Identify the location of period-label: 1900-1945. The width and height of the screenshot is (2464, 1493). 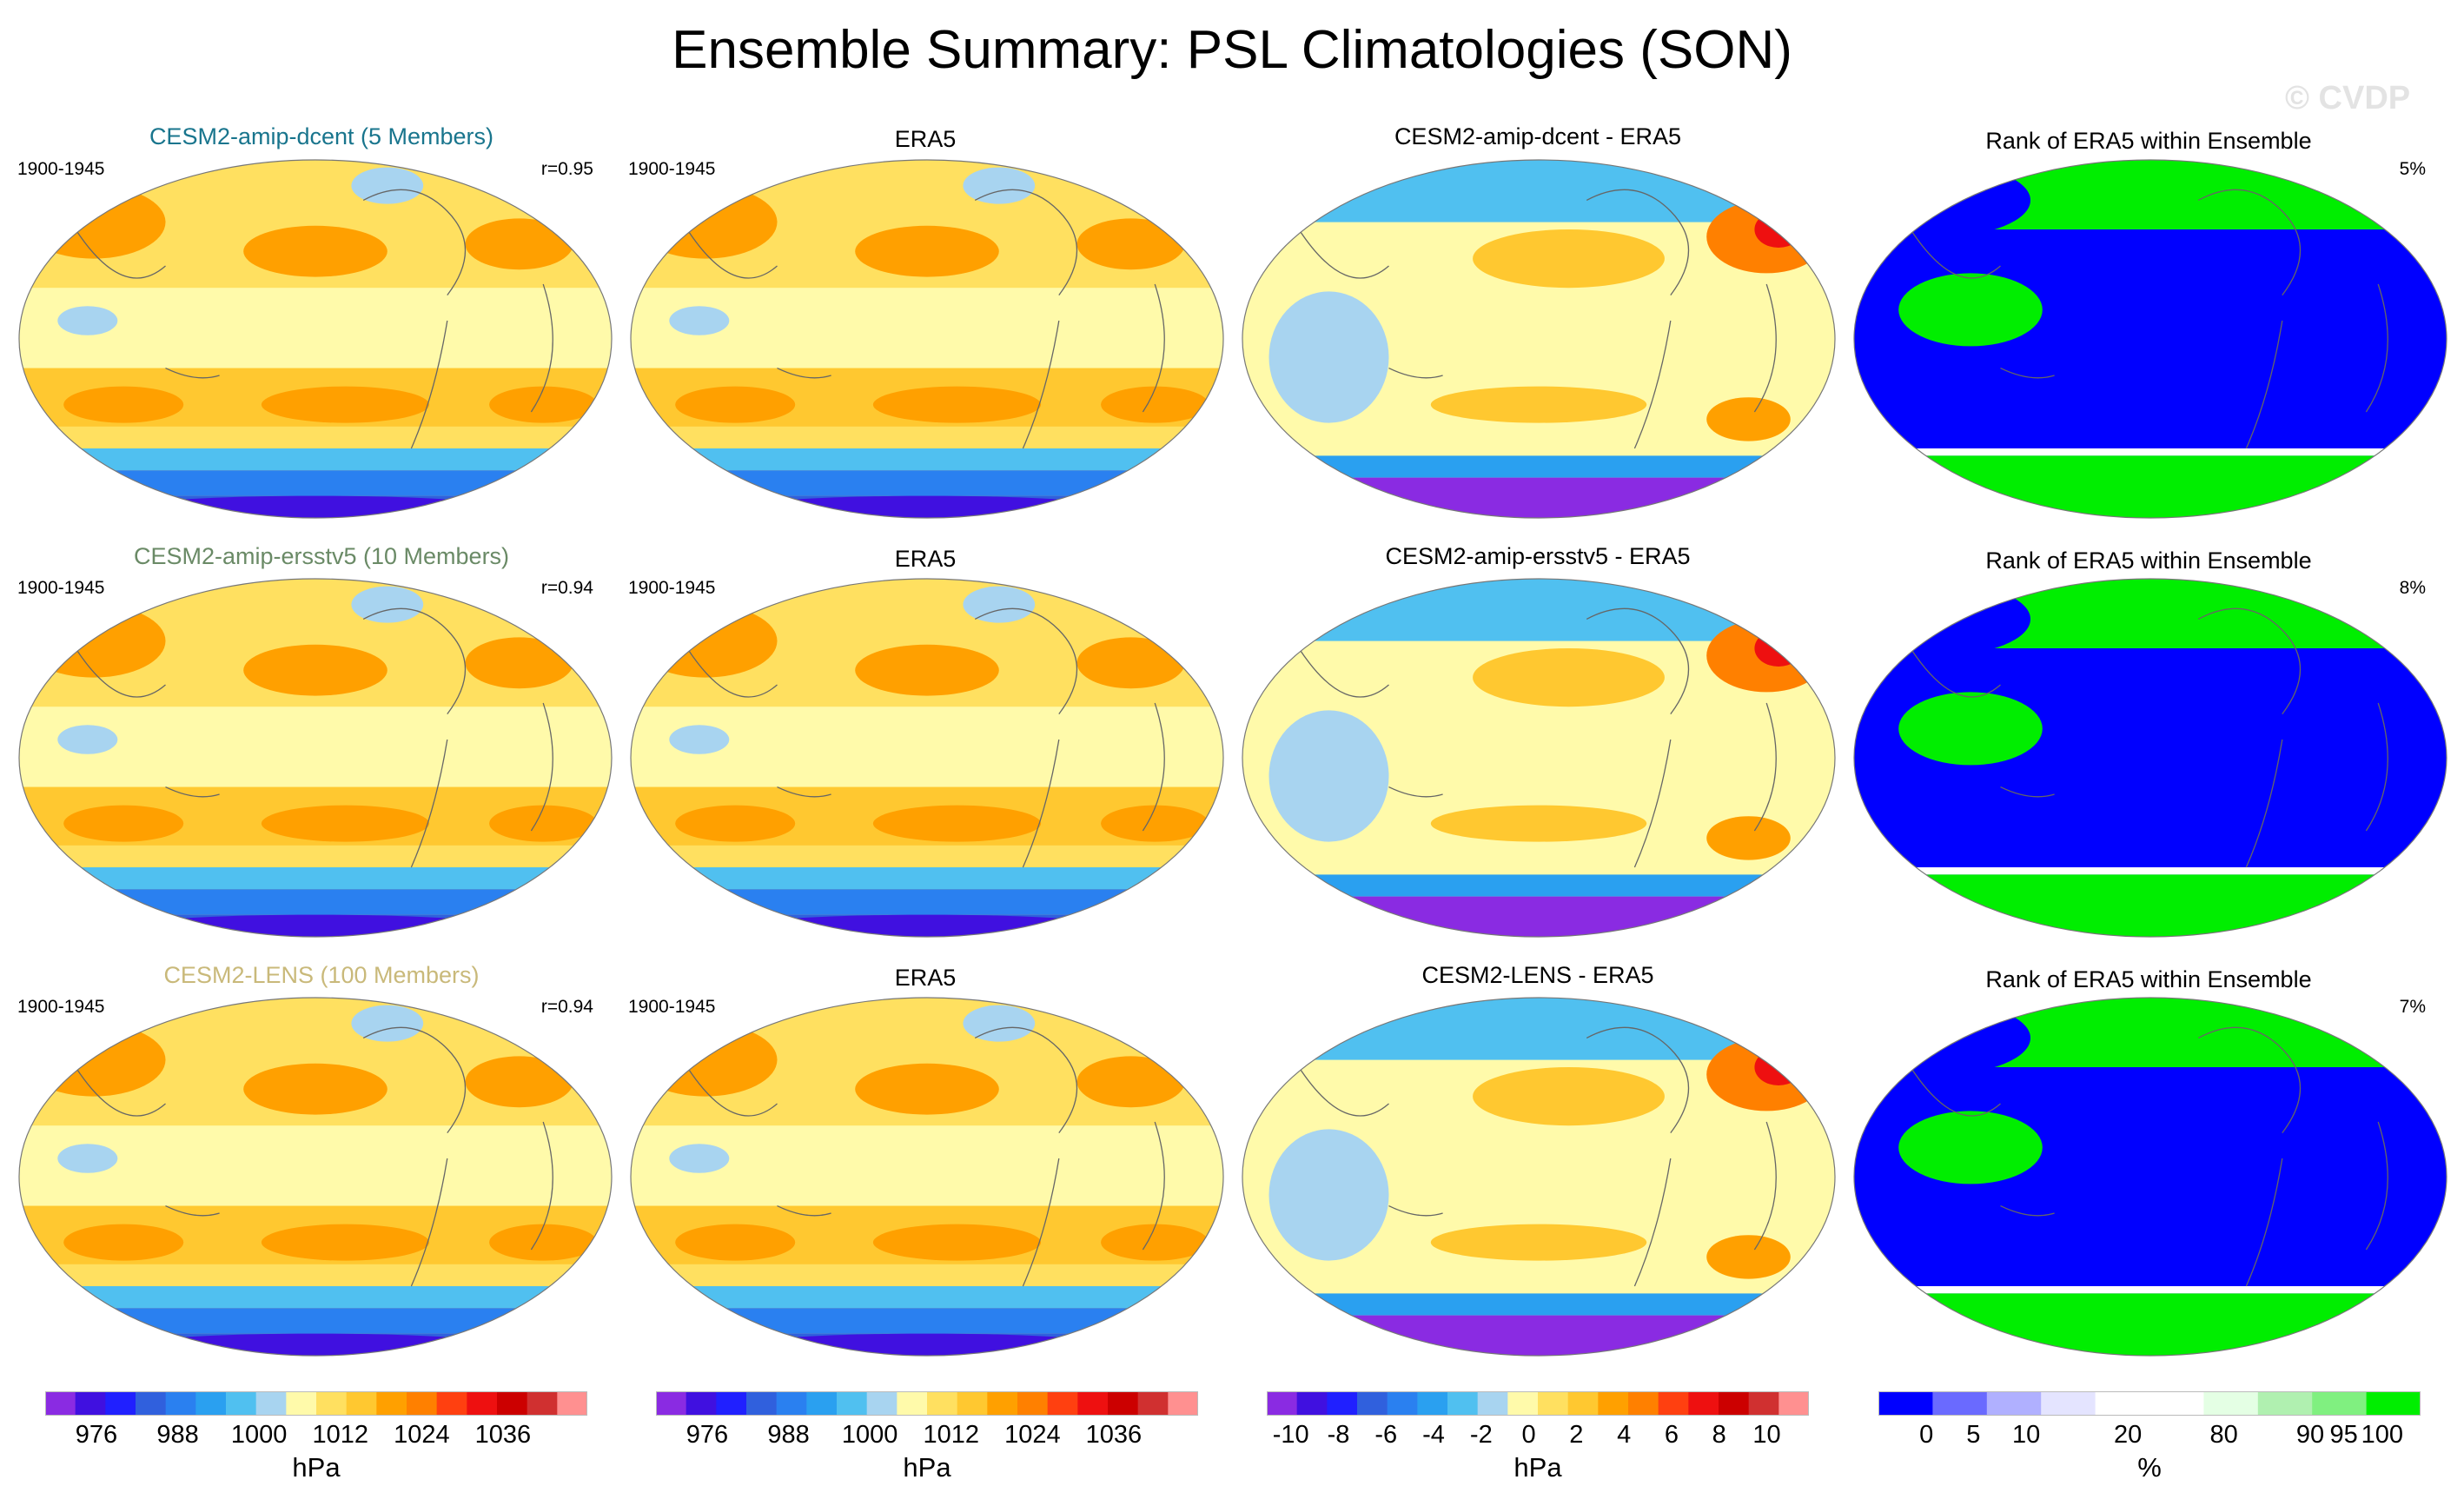
(672, 588).